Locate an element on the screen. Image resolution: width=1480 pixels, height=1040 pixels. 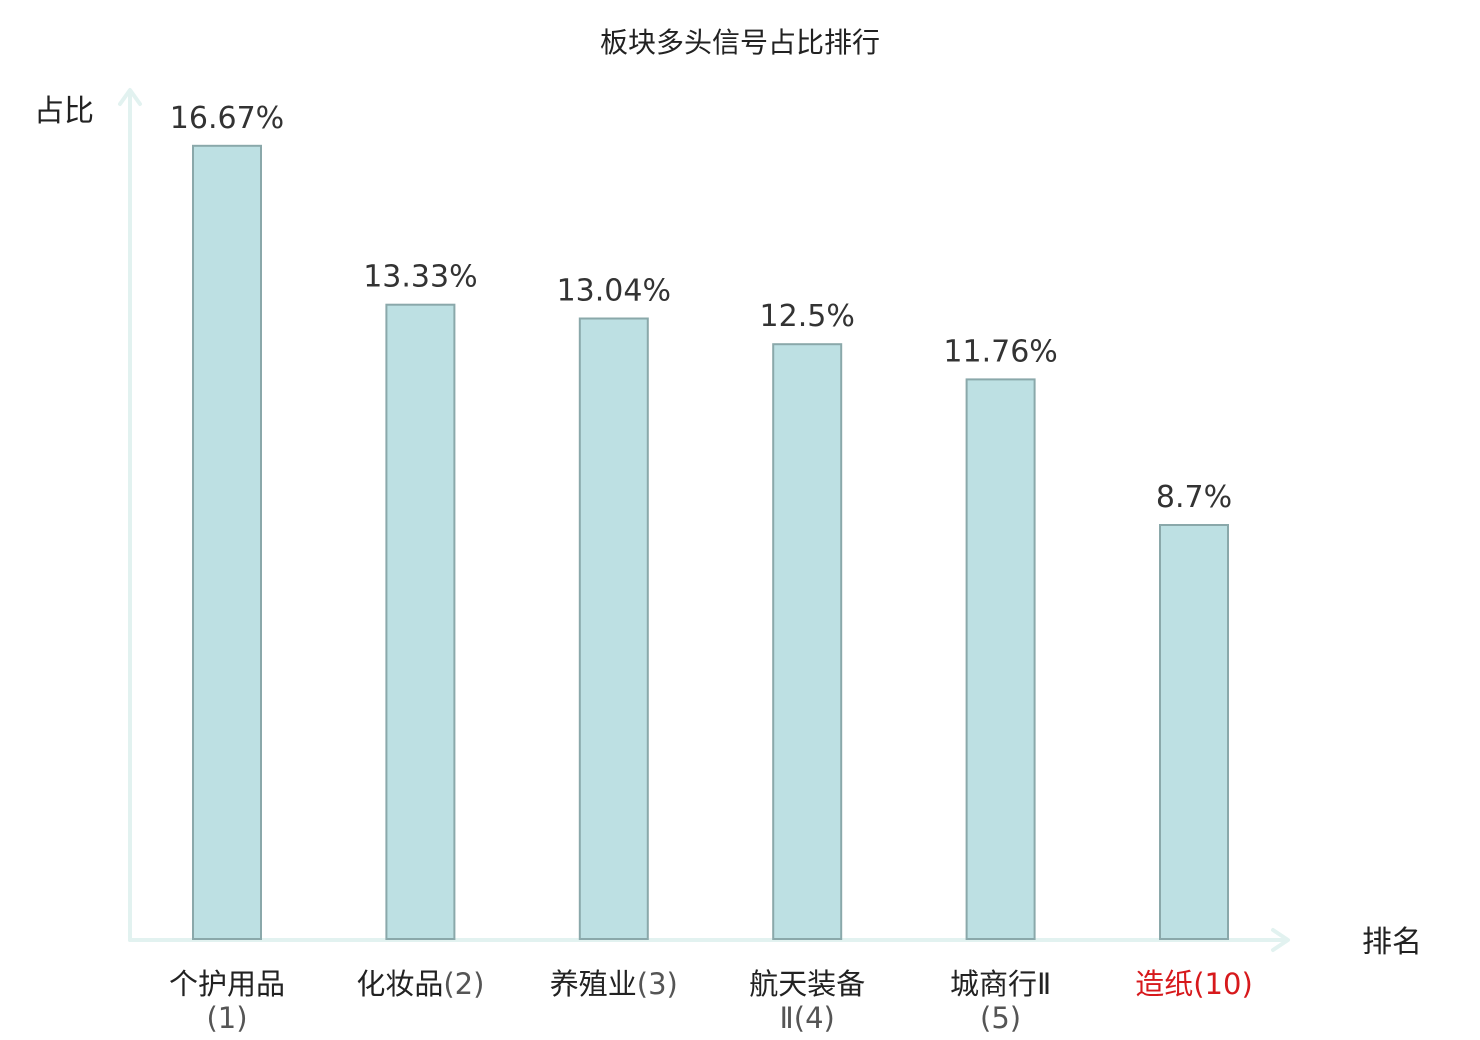
category-rank: Ⅱ(4) is located at coordinates (807, 1018).